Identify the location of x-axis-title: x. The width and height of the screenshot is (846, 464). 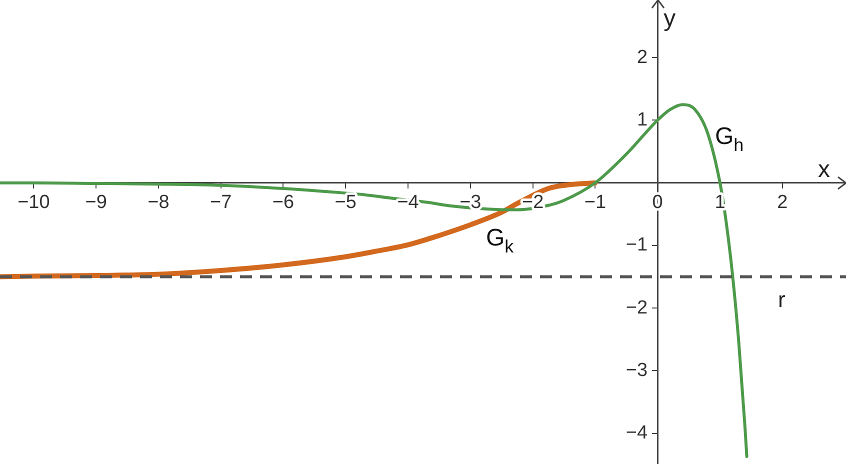
(824, 169).